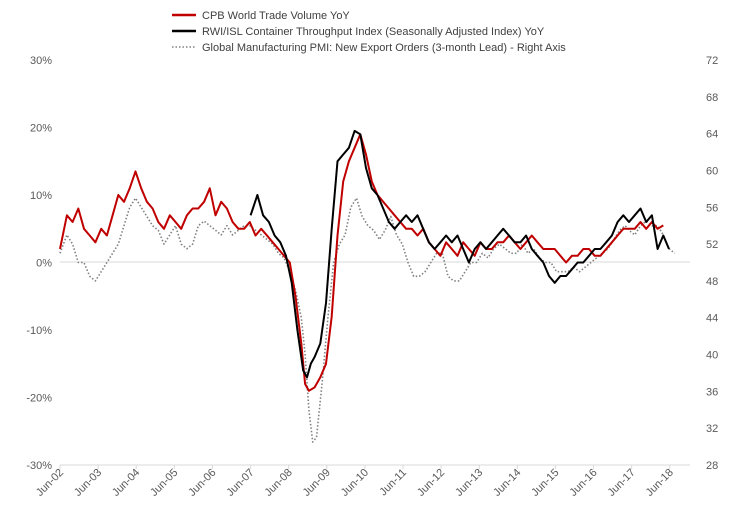 The height and width of the screenshot is (530, 748). What do you see at coordinates (39, 331) in the screenshot?
I see `left-tick-label: -10%` at bounding box center [39, 331].